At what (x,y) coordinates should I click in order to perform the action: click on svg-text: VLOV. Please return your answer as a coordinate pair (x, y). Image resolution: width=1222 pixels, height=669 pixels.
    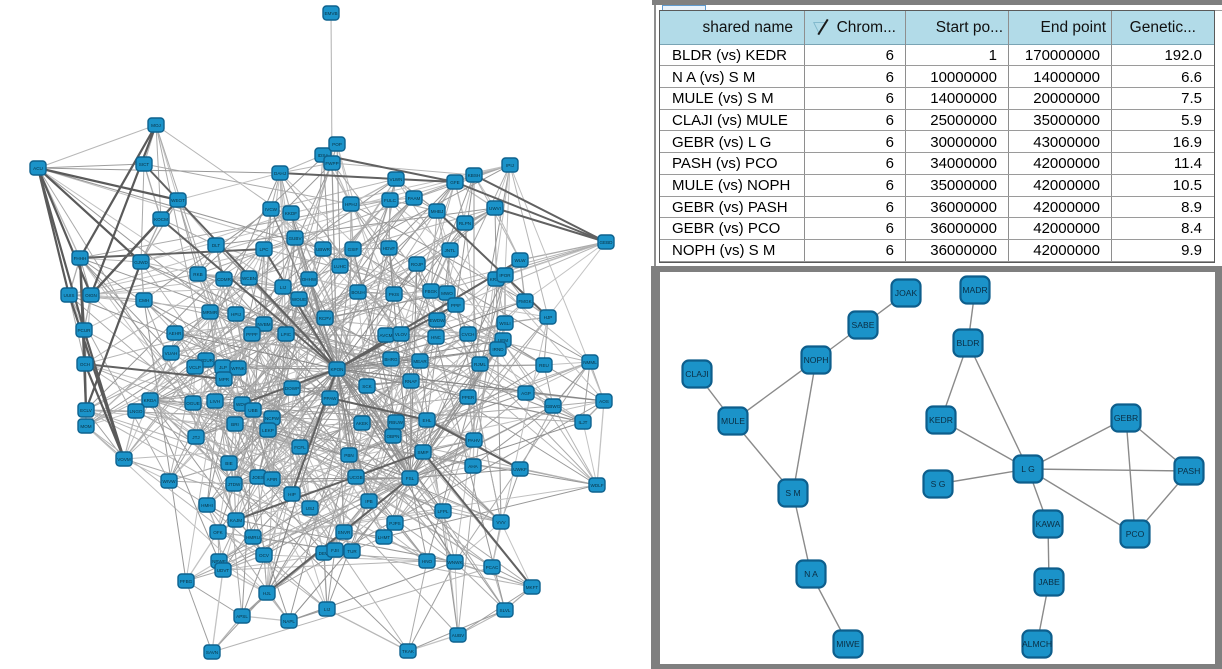
    Looking at the image, I should click on (401, 334).